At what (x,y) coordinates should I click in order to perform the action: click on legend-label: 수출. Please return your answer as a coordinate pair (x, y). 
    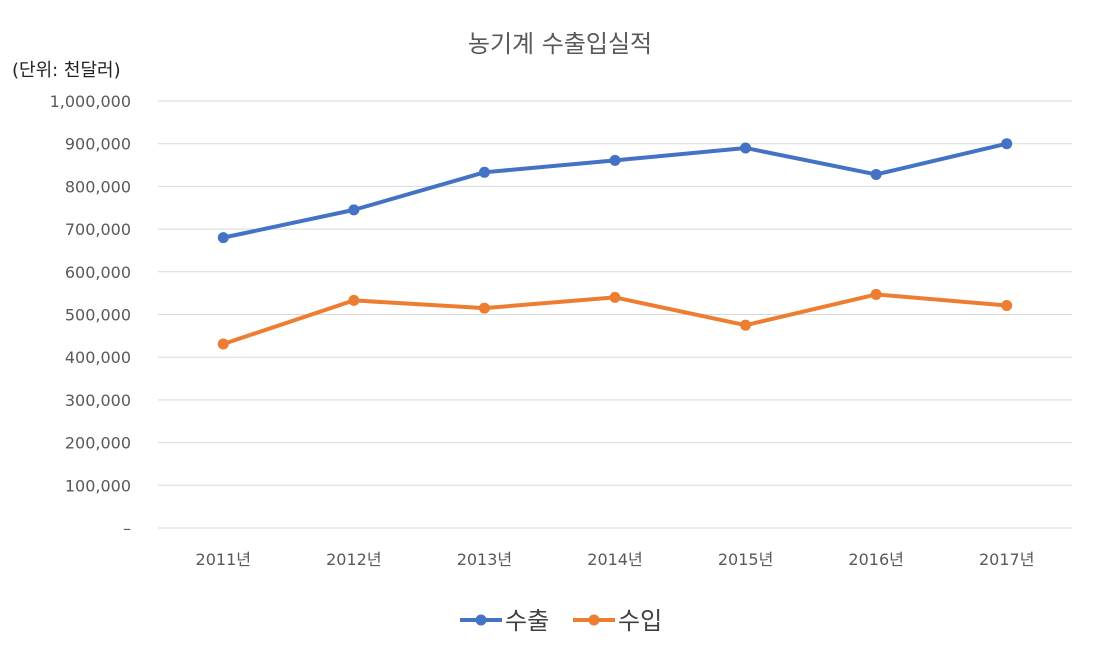
    Looking at the image, I should click on (527, 621).